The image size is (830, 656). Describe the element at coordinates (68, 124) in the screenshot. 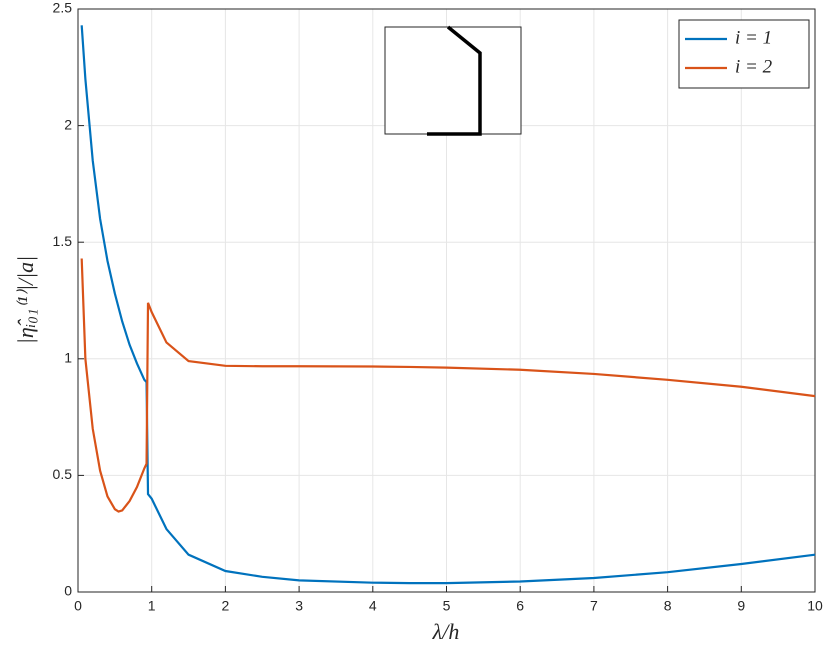

I see `y-tick-label: 2` at that location.